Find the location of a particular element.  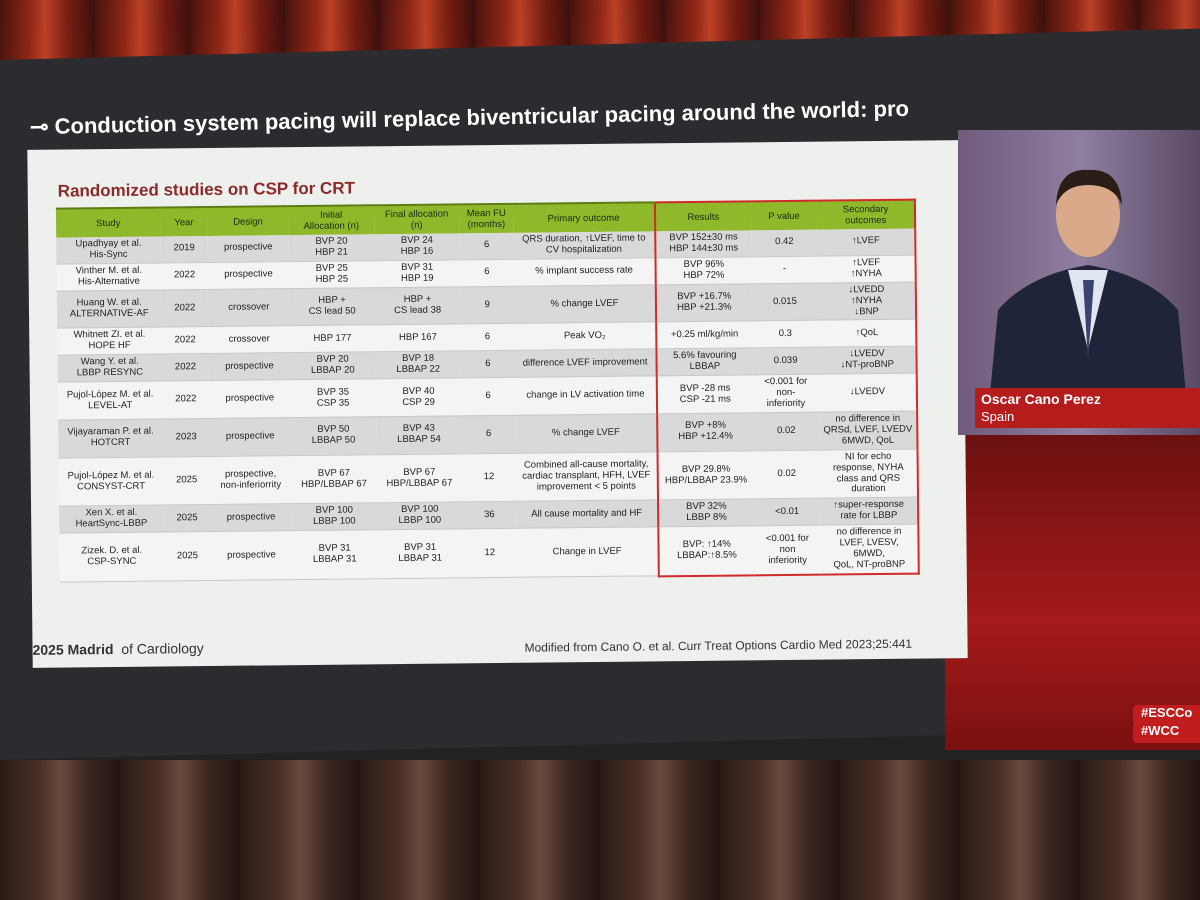

table-cell: <0.001 for non- inferiority is located at coordinates (786, 393).